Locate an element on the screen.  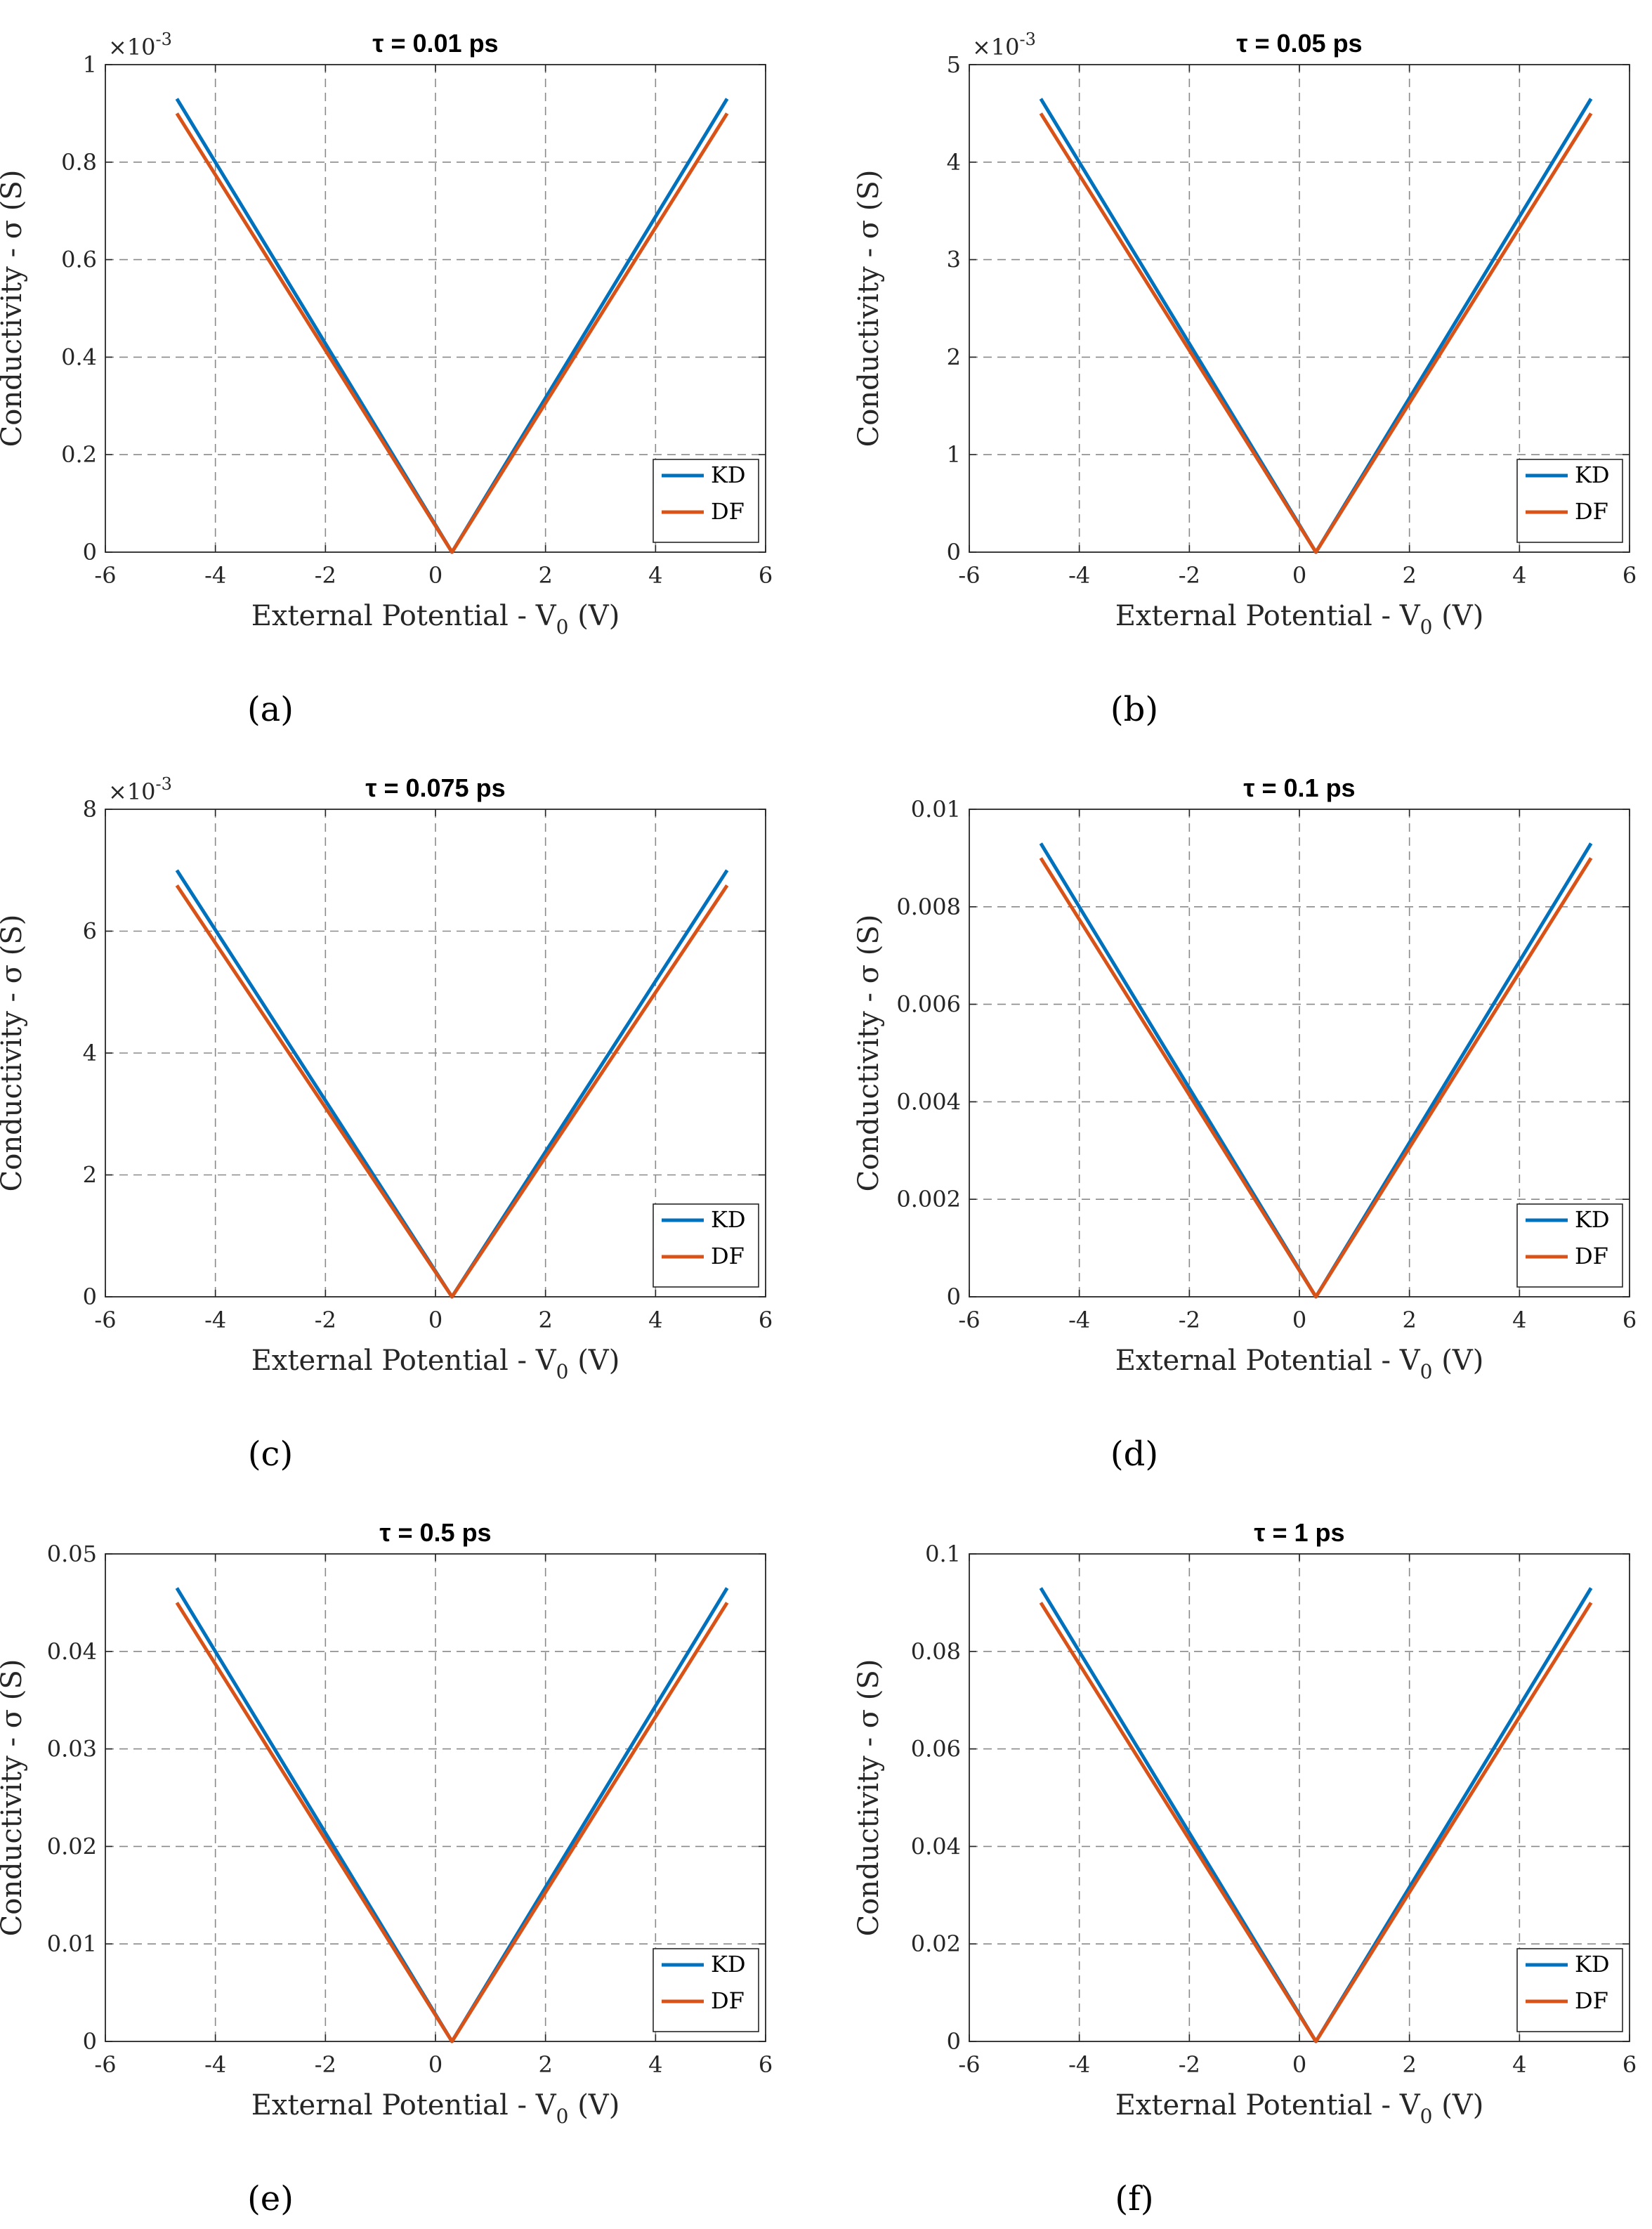
panel-label: (a) is located at coordinates (270, 709).